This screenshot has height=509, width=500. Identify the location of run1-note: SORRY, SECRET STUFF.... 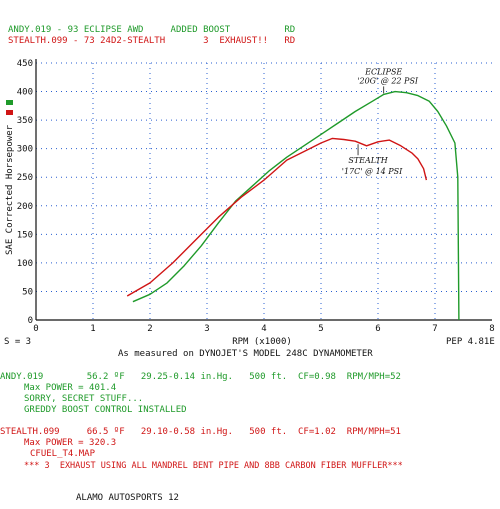
(84, 399).